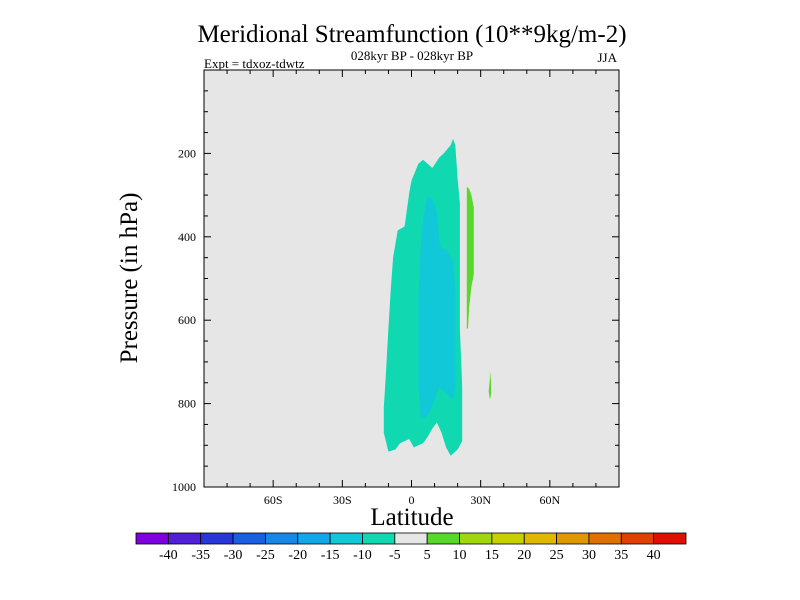 The image size is (800, 600). What do you see at coordinates (524, 555) in the screenshot?
I see `colorbar-label: 20` at bounding box center [524, 555].